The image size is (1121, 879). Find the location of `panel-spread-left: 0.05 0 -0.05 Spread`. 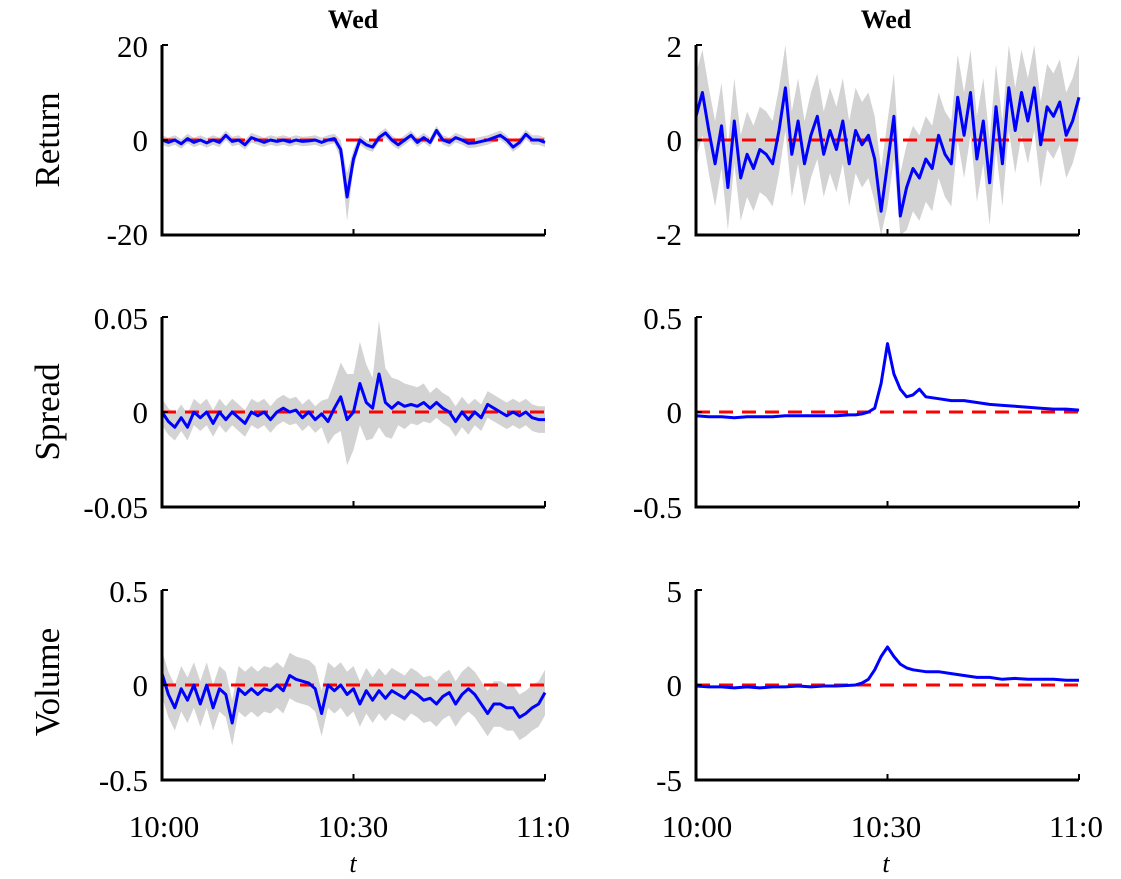

panel-spread-left: 0.05 0 -0.05 Spread is located at coordinates (287, 413).